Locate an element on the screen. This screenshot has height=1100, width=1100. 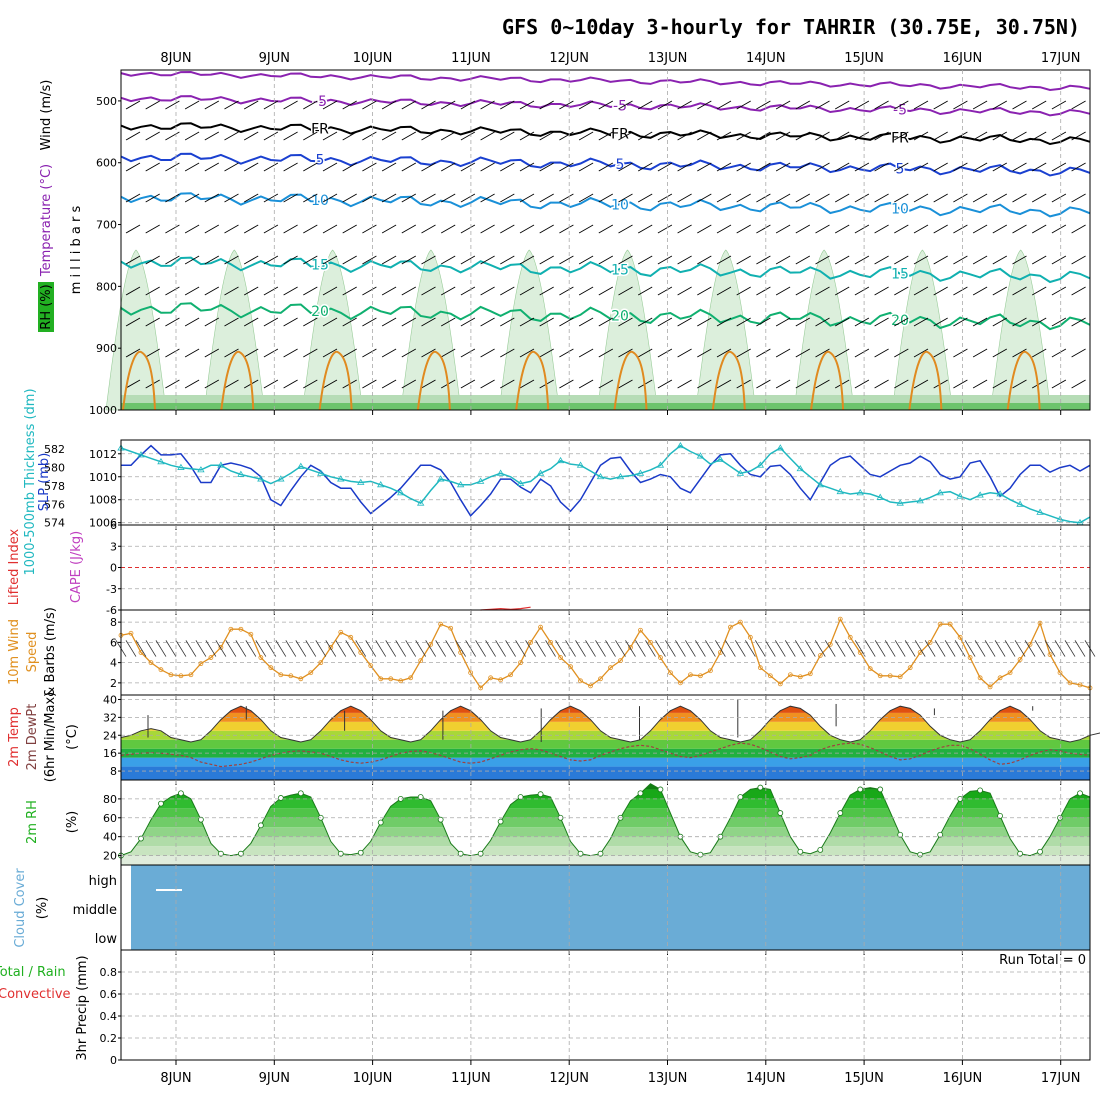
date-tick-bottom: 17JUN is located at coordinates (1061, 1078).